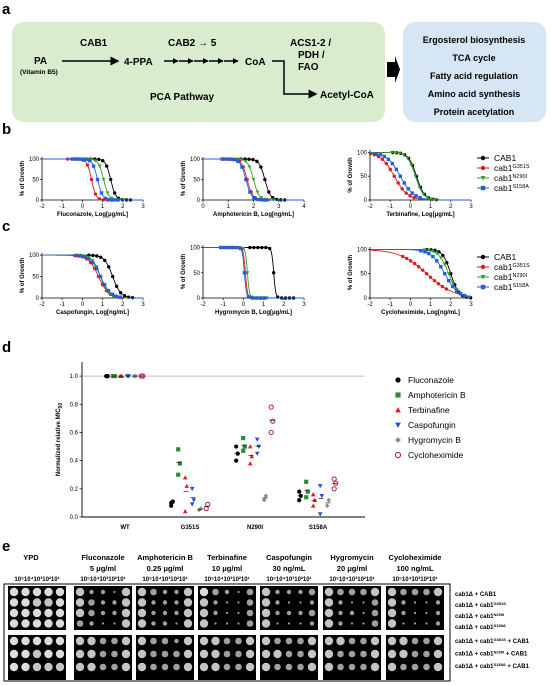 The image size is (551, 685). Describe the element at coordinates (352, 568) in the screenshot. I see `condition-conc-5: 20 μg/ml` at that location.